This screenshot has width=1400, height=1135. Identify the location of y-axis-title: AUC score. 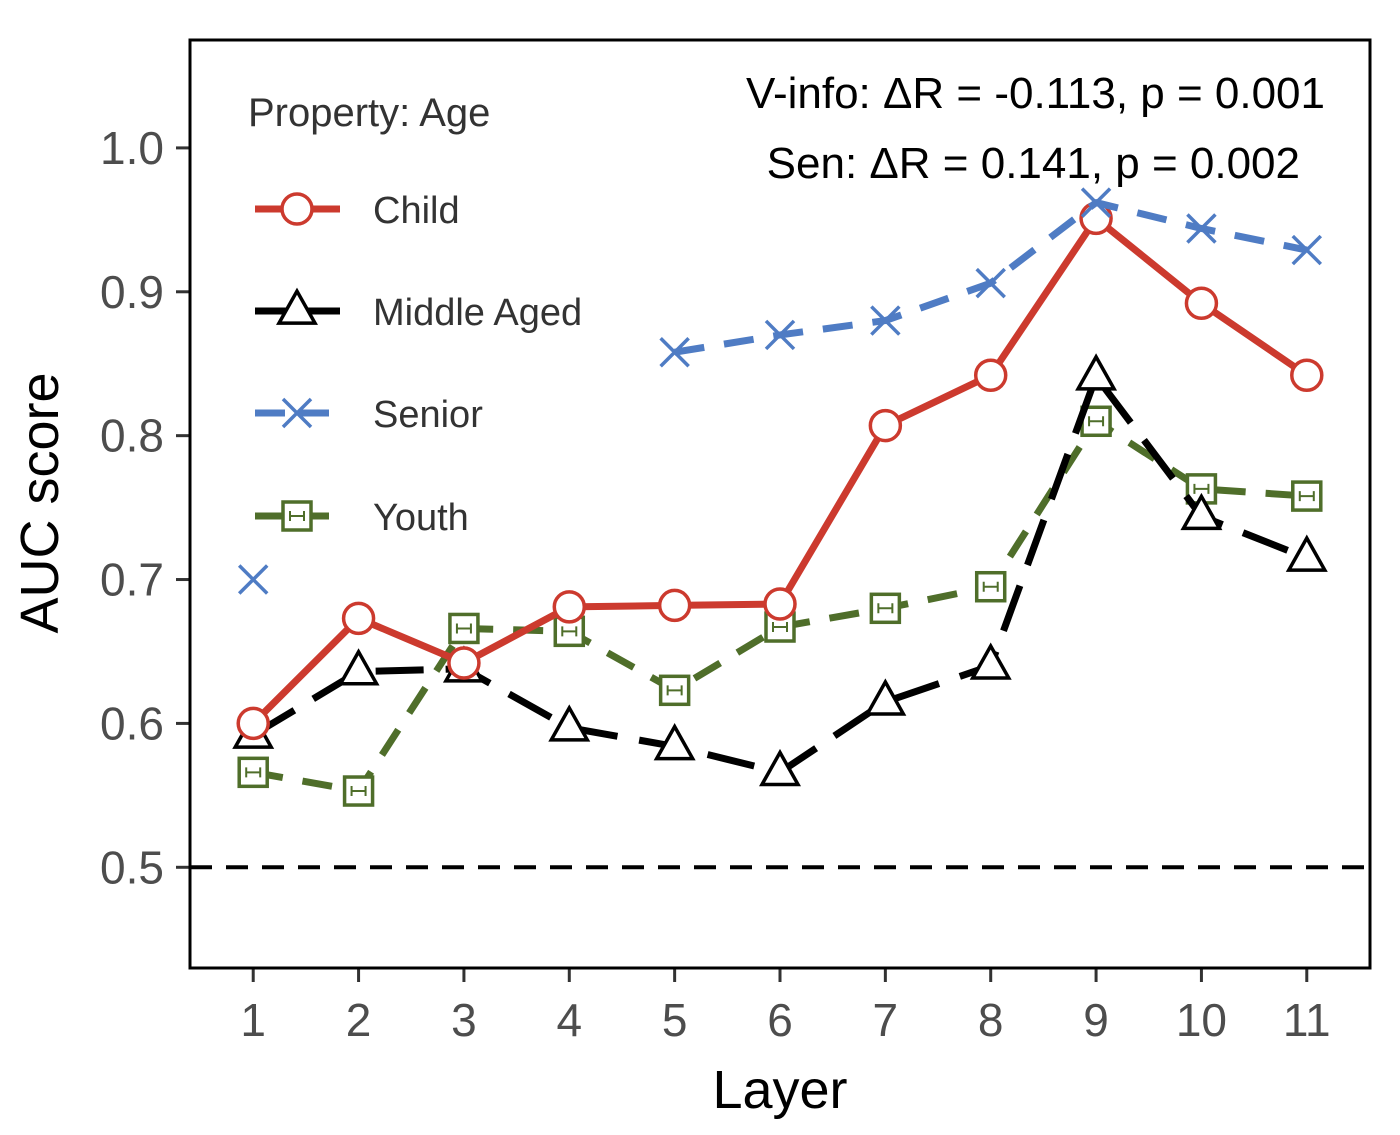
(40, 502).